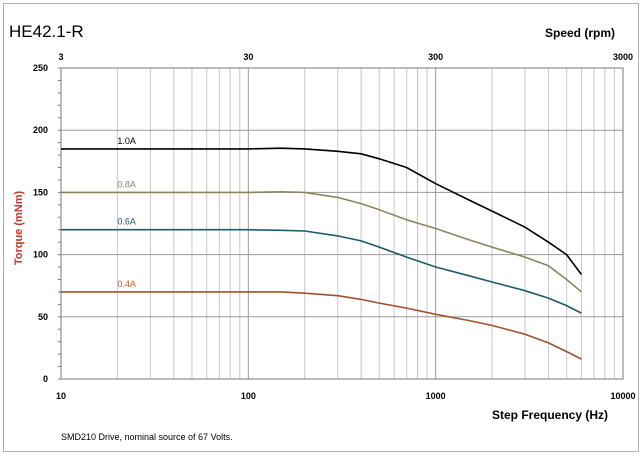  Describe the element at coordinates (580, 33) in the screenshot. I see `top-axis-title: Speed (rpm)` at that location.